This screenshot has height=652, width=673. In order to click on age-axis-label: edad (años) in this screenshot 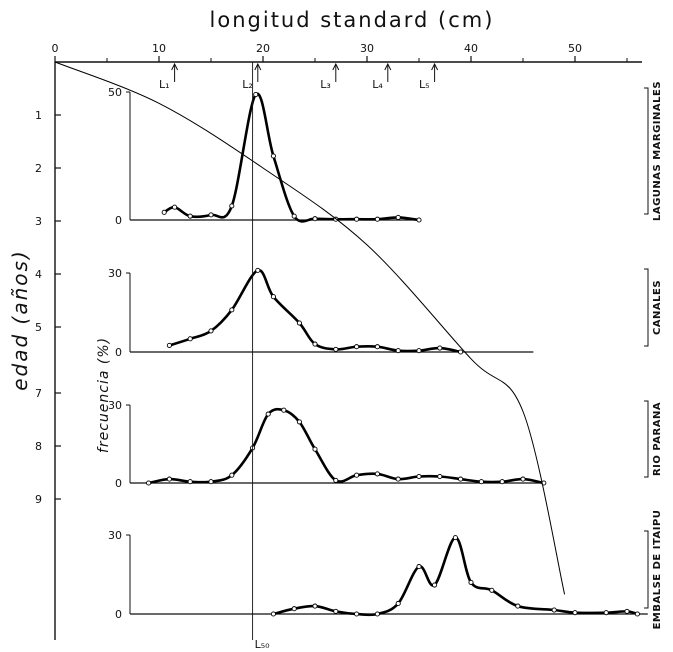, I will do `click(20, 320)`.